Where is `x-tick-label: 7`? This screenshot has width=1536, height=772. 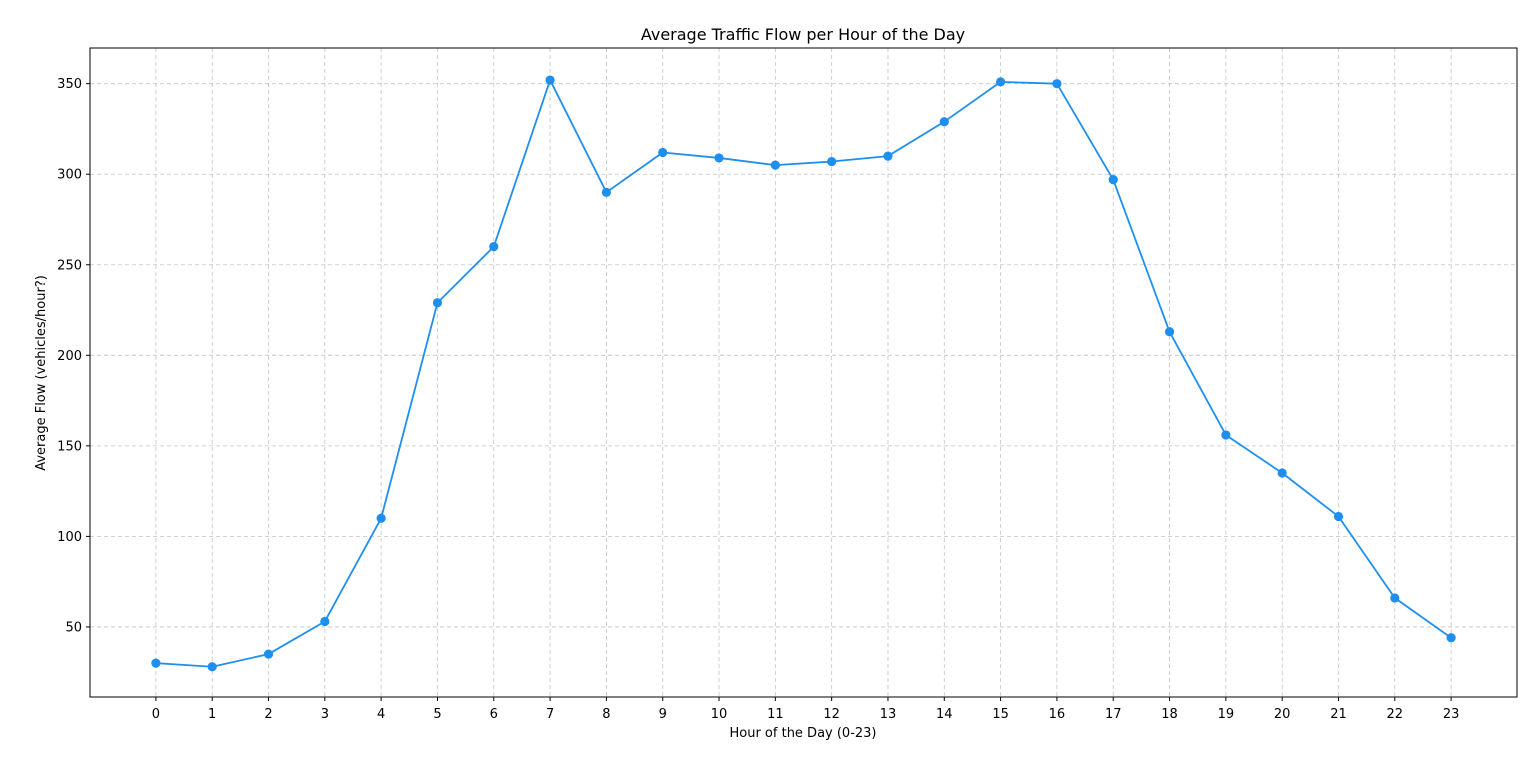 x-tick-label: 7 is located at coordinates (550, 714).